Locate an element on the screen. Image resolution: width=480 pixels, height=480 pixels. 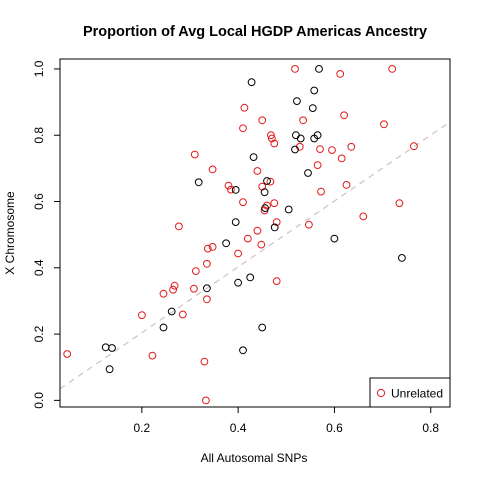
legend-box is located at coordinates (410, 392).